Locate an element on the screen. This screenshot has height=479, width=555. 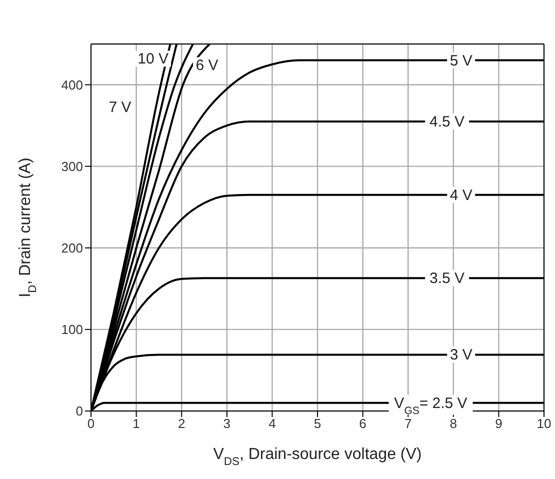
x-tick-label: 9 is located at coordinates (498, 424).